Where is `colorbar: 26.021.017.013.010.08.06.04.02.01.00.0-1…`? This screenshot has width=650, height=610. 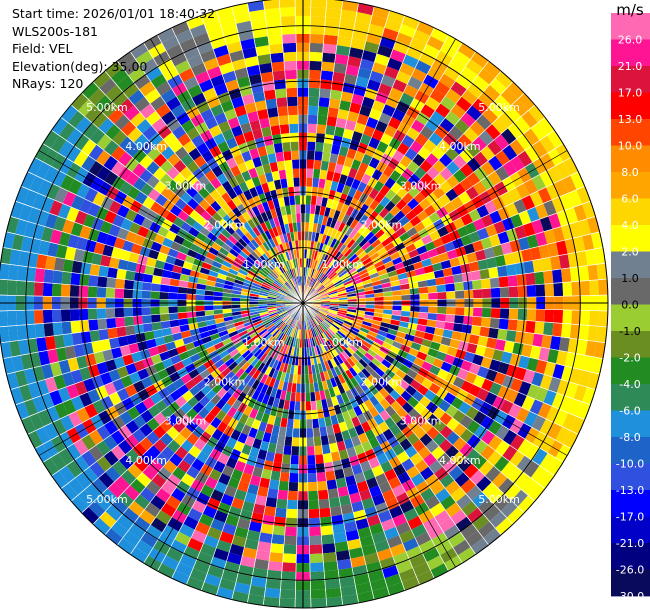
colorbar: 26.021.017.013.010.08.06.04.02.01.00.0-1… is located at coordinates (630, 302).